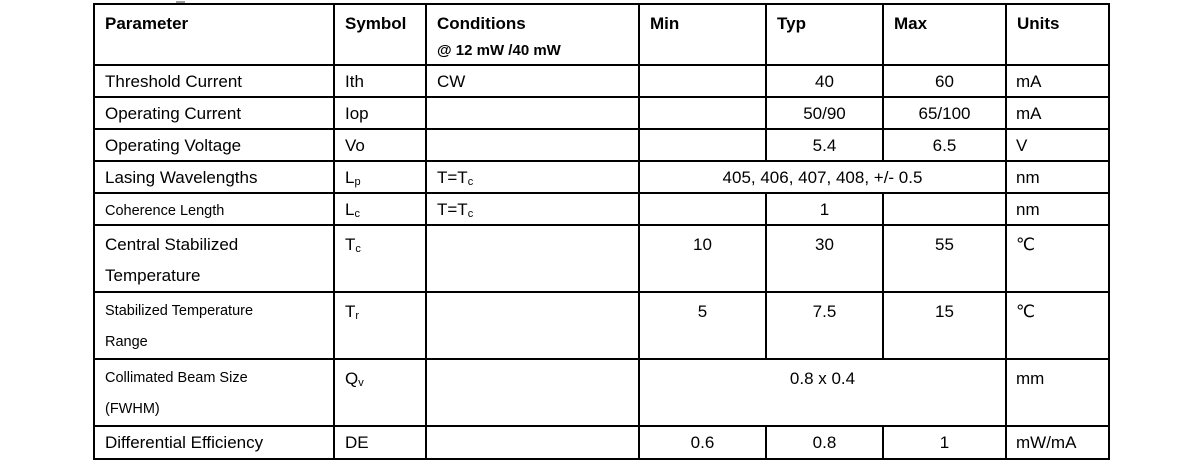  Describe the element at coordinates (1057, 442) in the screenshot. I see `units-cell: mW/mA` at that location.